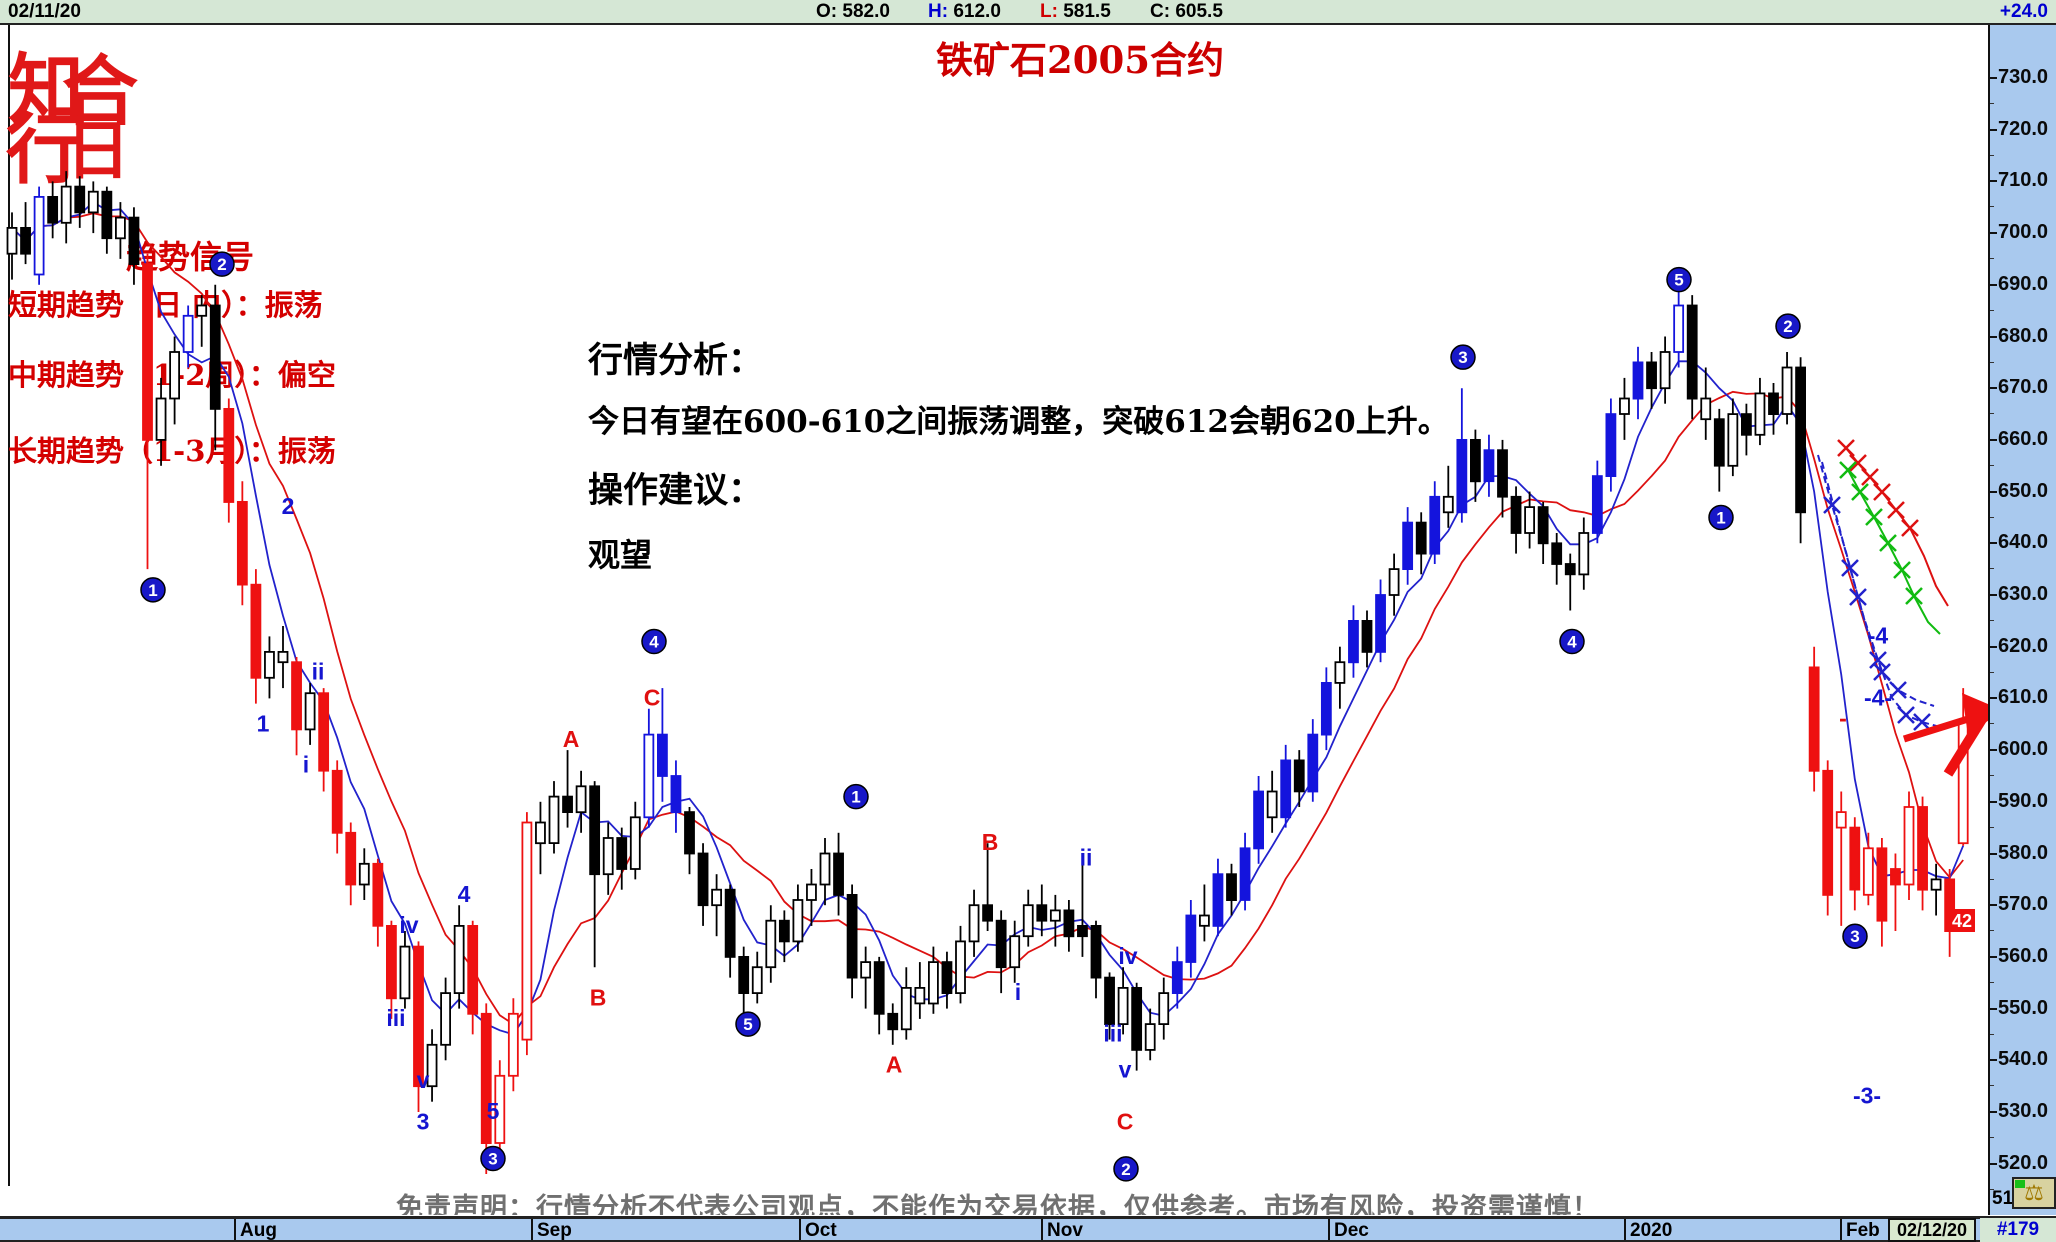 Image resolution: width=2056 pixels, height=1242 pixels. Describe the element at coordinates (44, 11) in the screenshot. I see `current-date: 02/11/20` at that location.